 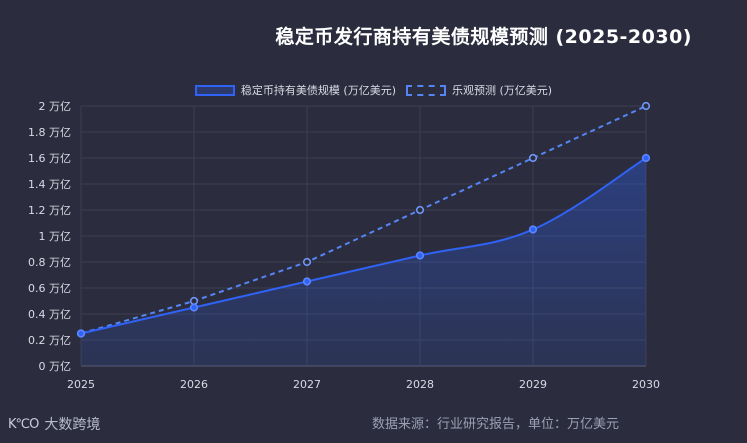 What do you see at coordinates (495, 424) in the screenshot?
I see `data-source-note: 数据来源：行业研究报告，单位：万亿美元` at bounding box center [495, 424].